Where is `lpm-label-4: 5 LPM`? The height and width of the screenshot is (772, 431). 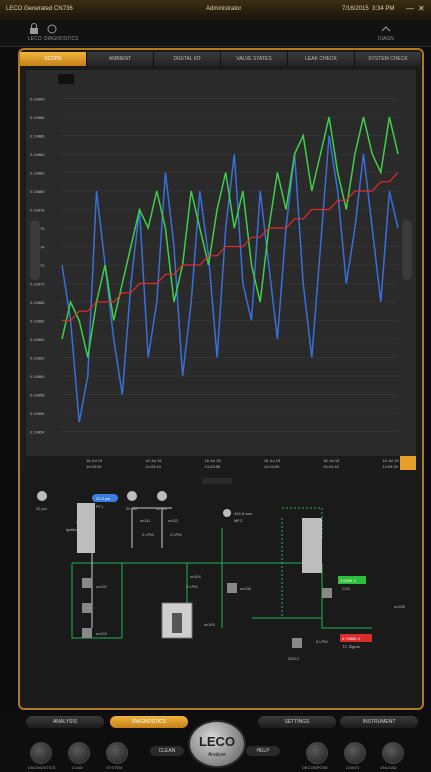
lpm-label-4: 5 LPM is located at coordinates (322, 641).